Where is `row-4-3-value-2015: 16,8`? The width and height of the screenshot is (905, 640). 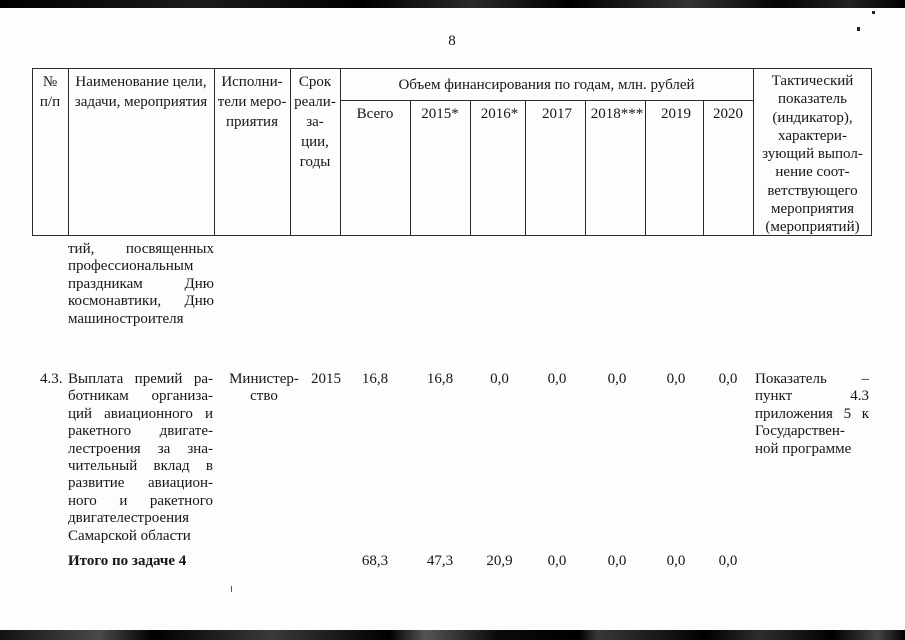
row-4-3-value-2015: 16,8 is located at coordinates (440, 379).